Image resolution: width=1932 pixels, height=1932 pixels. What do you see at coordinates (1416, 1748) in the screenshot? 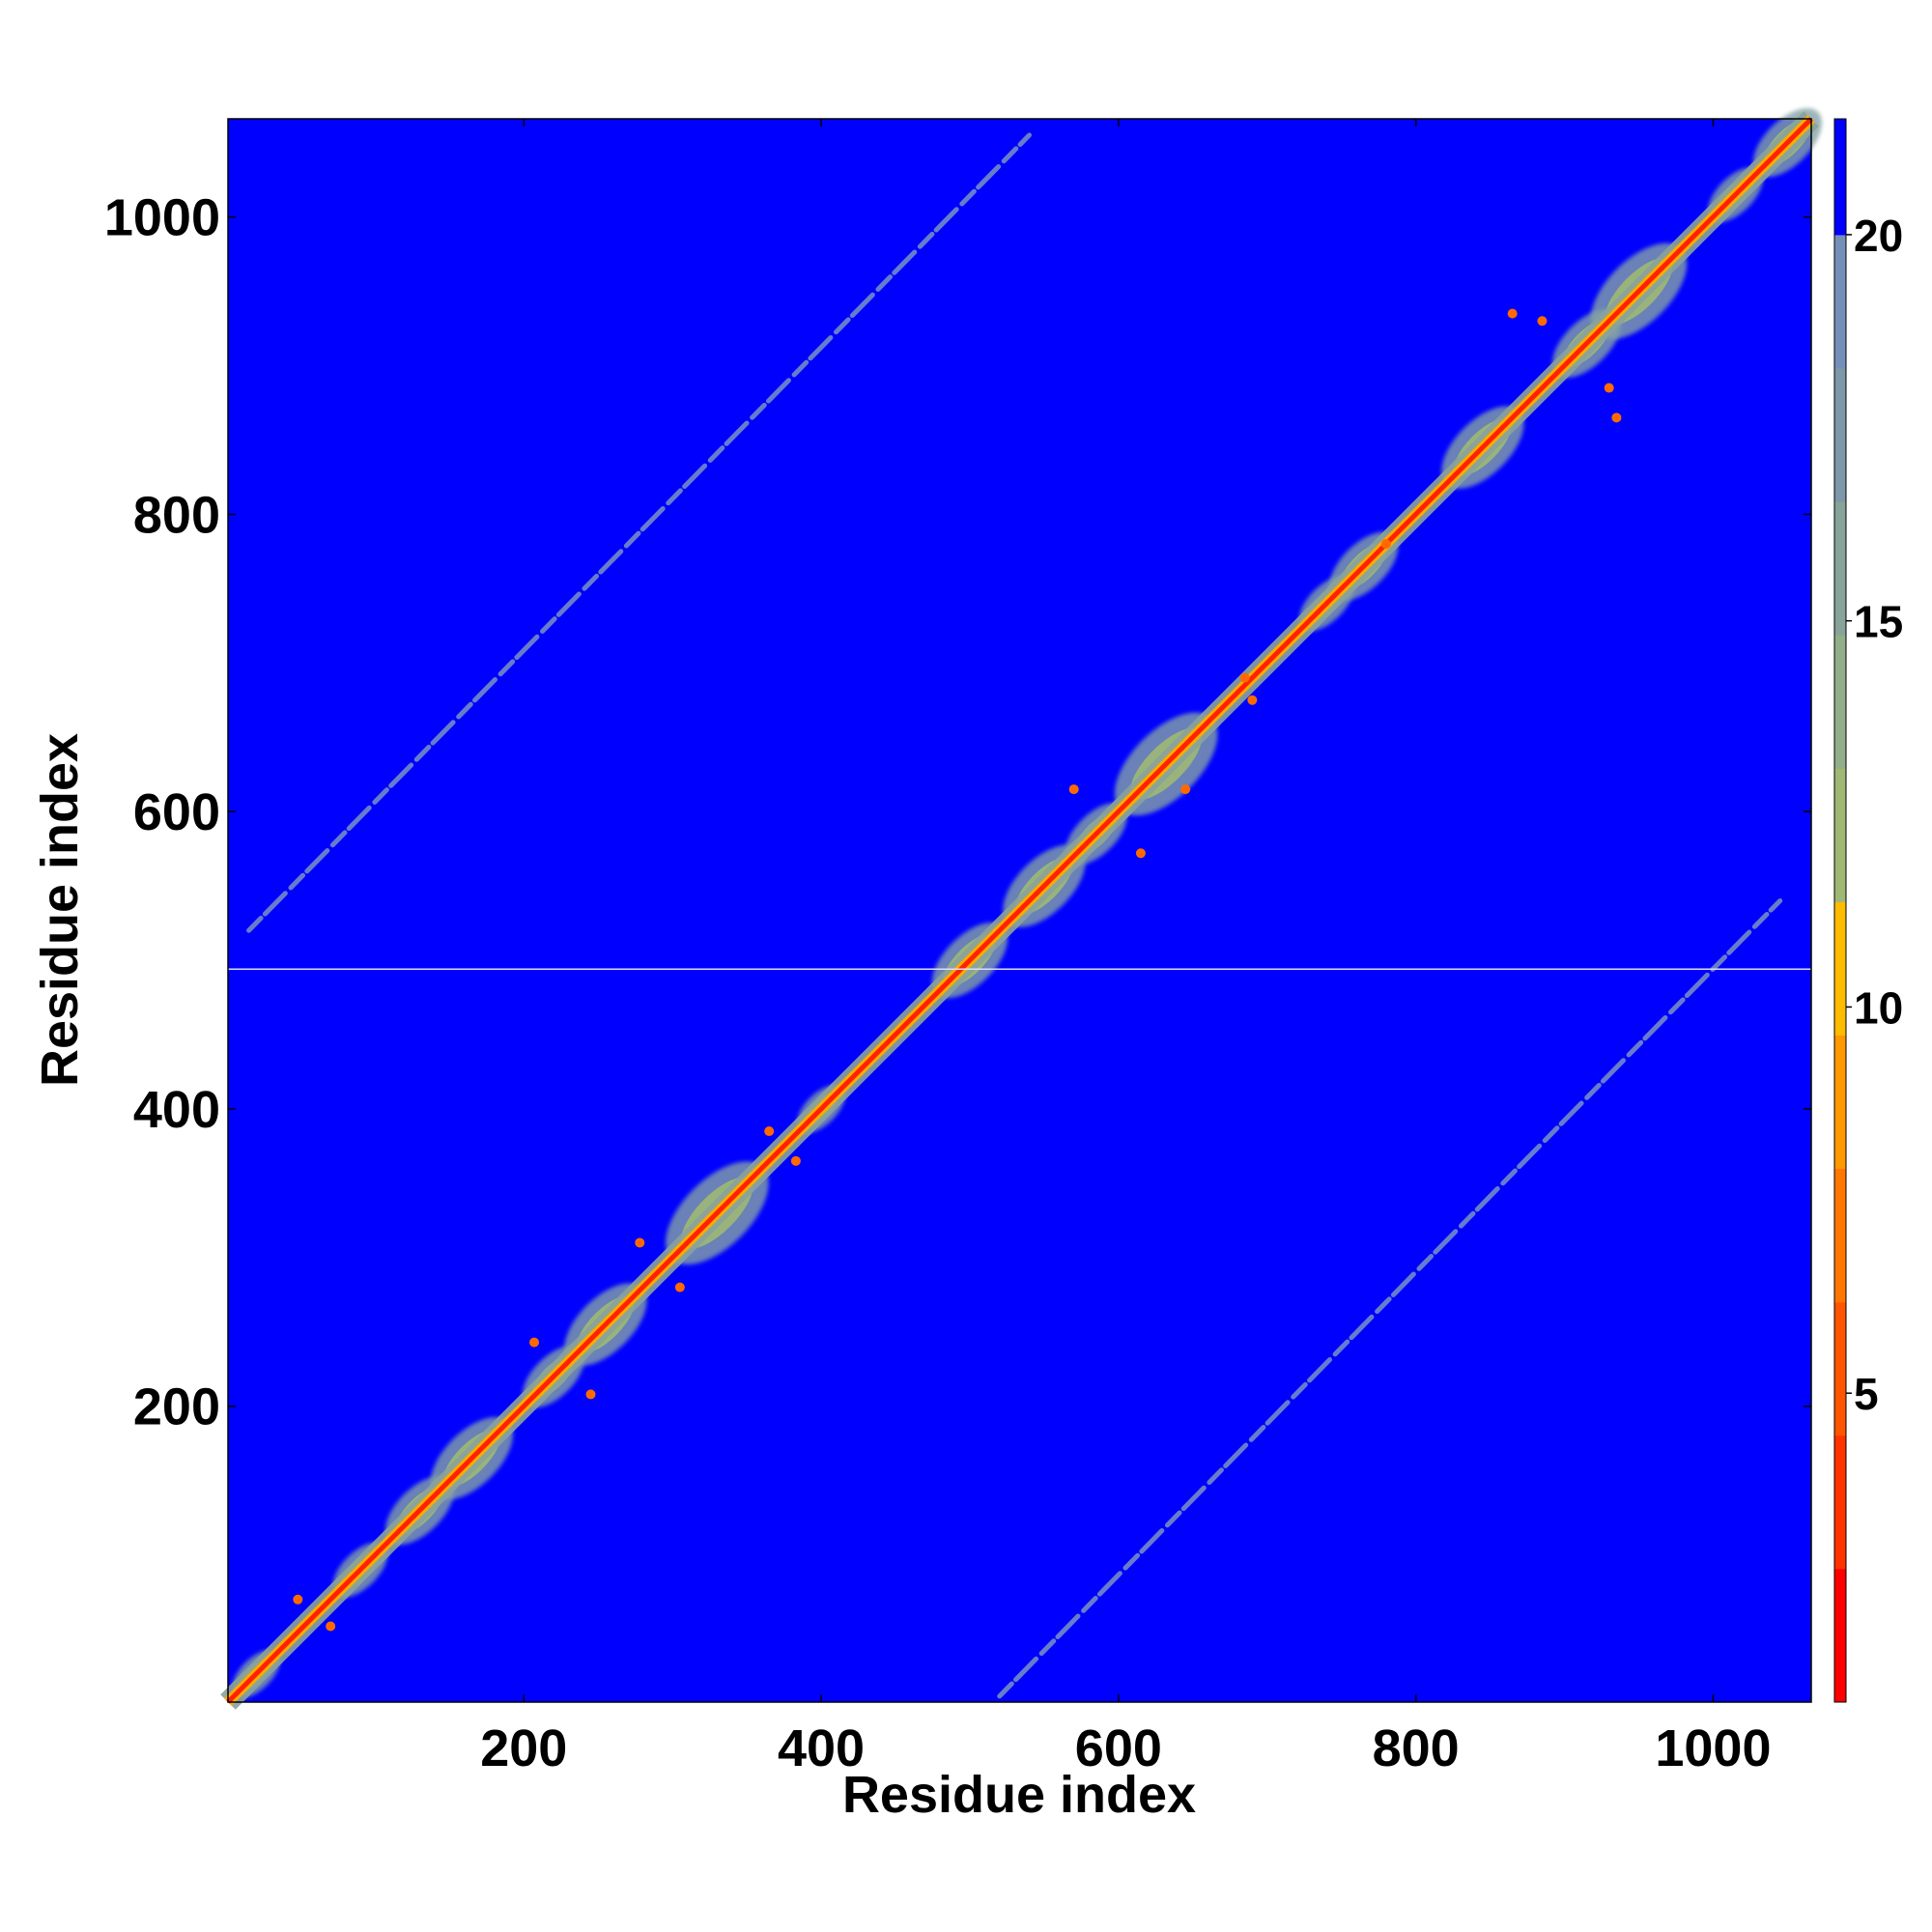
I see `x-tick-label-800: 800` at bounding box center [1416, 1748].